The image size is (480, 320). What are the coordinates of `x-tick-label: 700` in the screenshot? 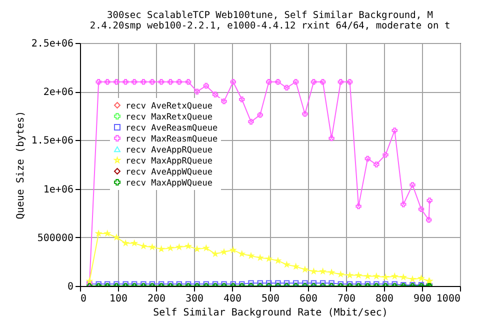 It's located at (346, 299).